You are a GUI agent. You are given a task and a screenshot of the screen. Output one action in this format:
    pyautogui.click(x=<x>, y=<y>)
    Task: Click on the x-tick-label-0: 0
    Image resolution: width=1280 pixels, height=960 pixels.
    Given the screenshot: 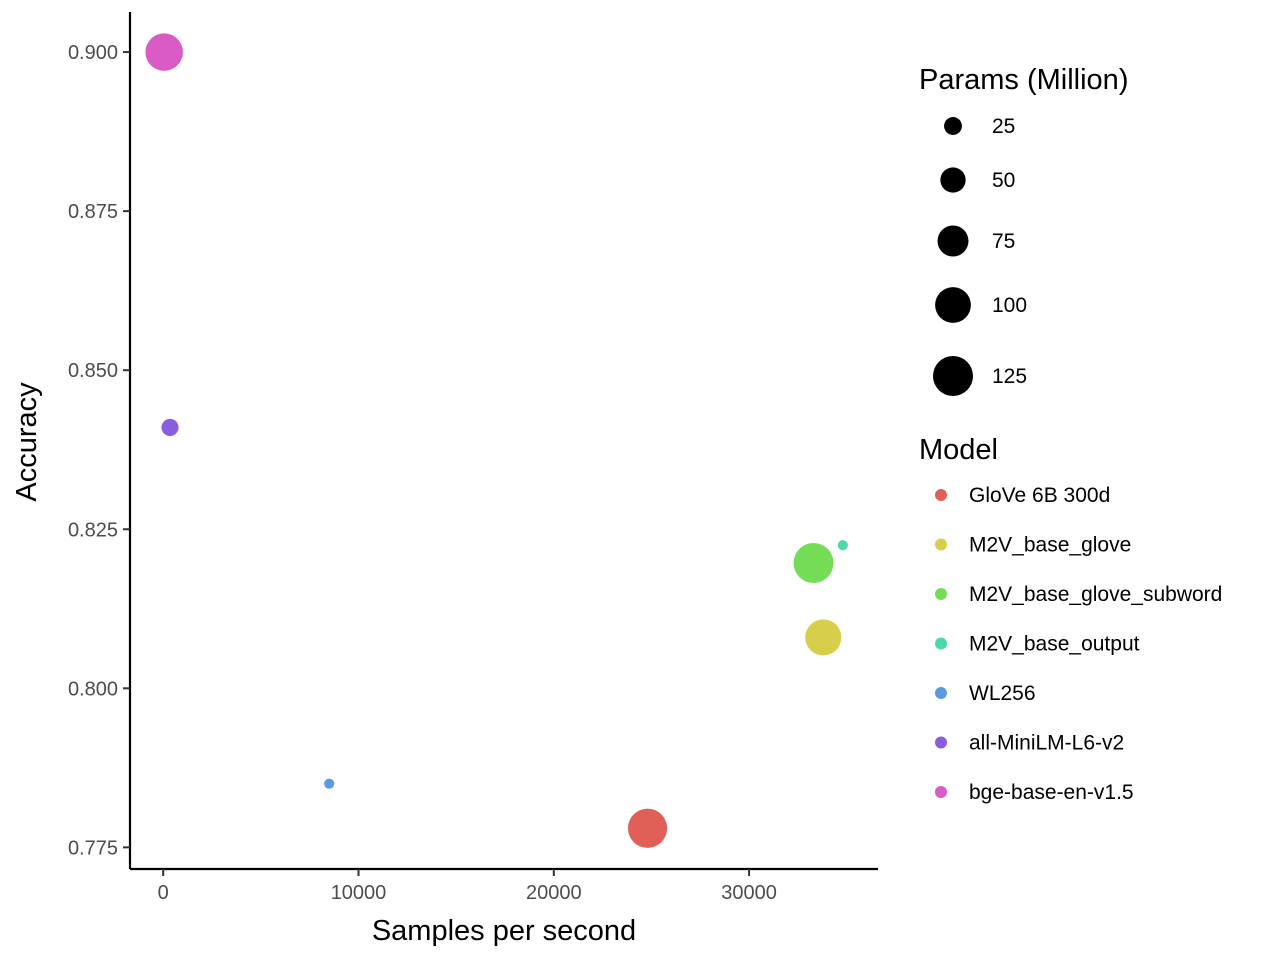 What is the action you would take?
    pyautogui.click(x=163, y=893)
    